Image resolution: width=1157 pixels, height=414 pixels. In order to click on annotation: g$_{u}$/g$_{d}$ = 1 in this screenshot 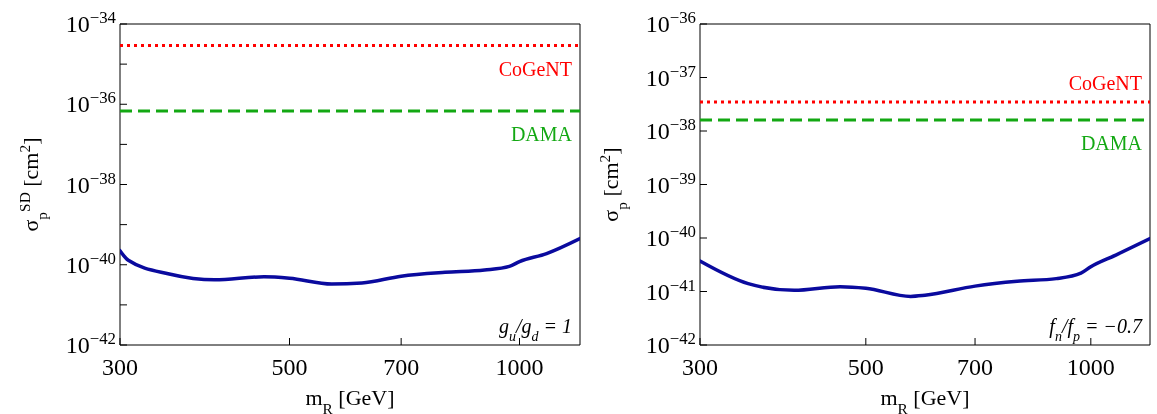, I will do `click(535, 329)`.